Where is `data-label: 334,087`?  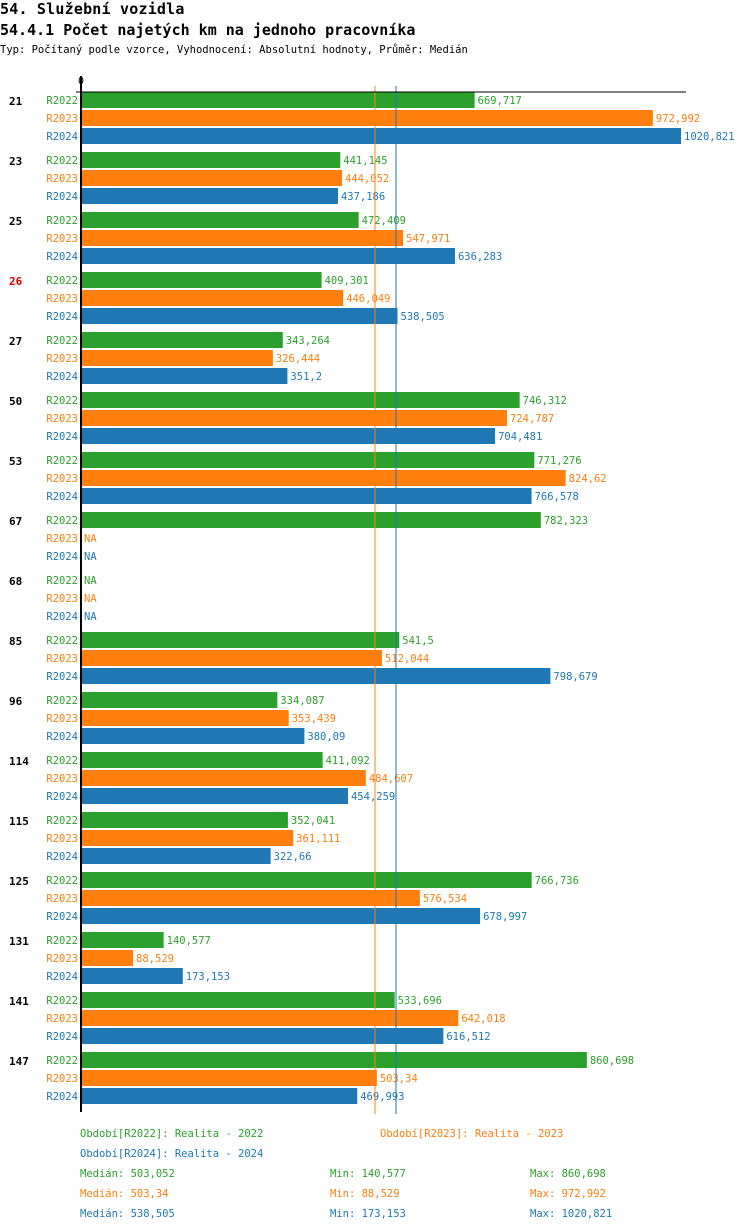 data-label: 334,087 is located at coordinates (302, 701).